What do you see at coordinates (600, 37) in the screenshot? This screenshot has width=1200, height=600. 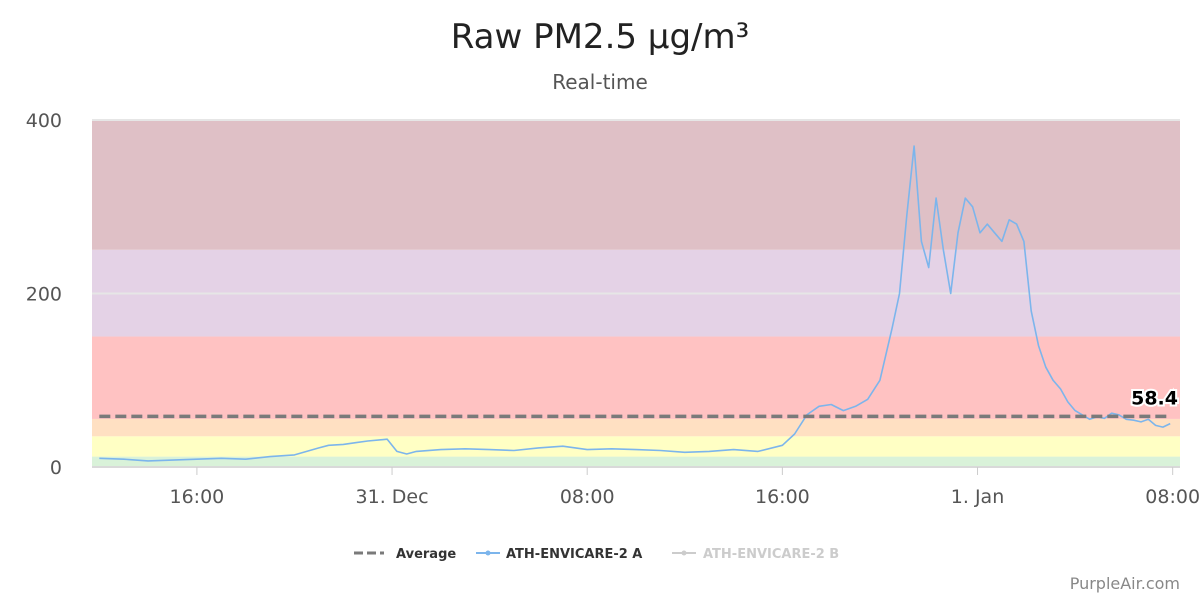 I see `chart-title: Raw PM2.5 µg/m³` at bounding box center [600, 37].